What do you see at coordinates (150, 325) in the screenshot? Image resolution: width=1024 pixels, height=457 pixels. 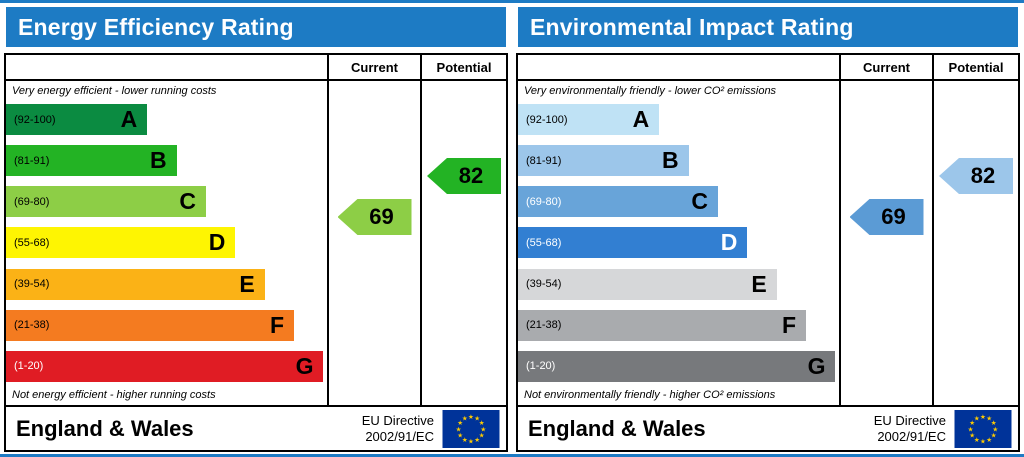 I see `band-row-f: (21-38) F` at bounding box center [150, 325].